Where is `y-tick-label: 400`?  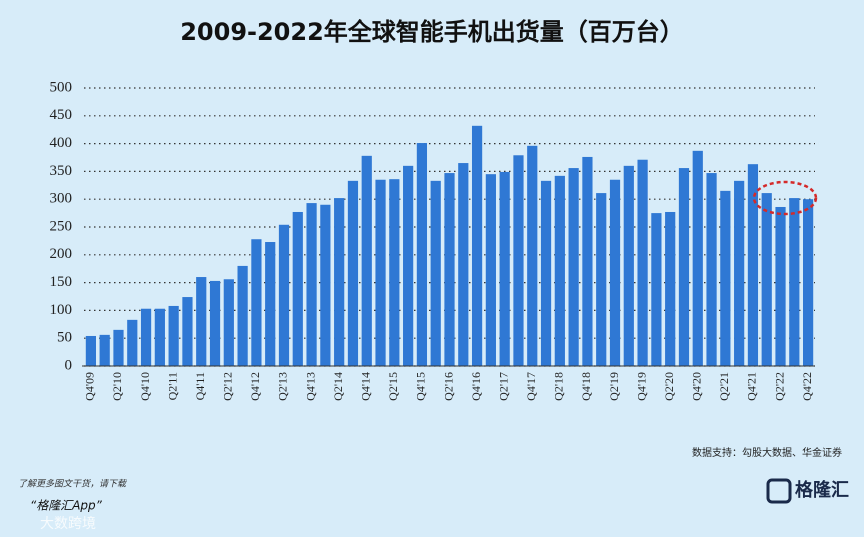 y-tick-label: 400 is located at coordinates (61, 143).